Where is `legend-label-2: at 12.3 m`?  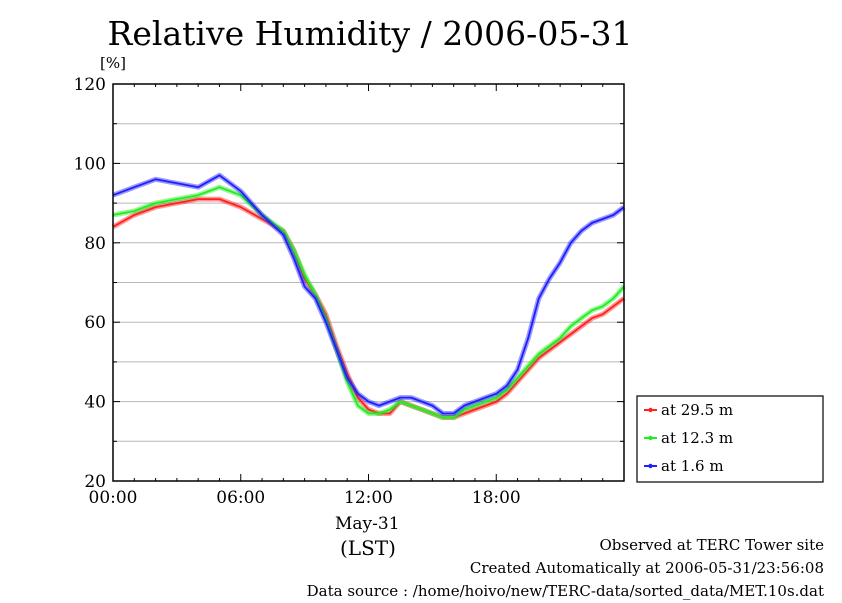 legend-label-2: at 12.3 m is located at coordinates (697, 438).